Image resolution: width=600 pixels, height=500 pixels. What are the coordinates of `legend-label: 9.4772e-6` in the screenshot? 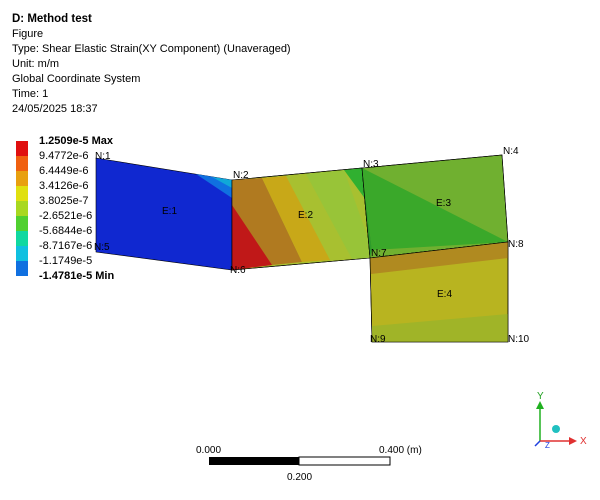 It's located at (64, 156).